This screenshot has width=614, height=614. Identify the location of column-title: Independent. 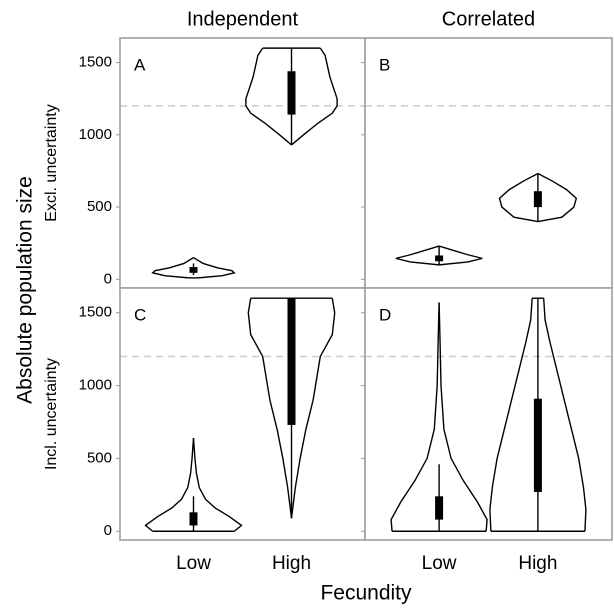
(243, 19).